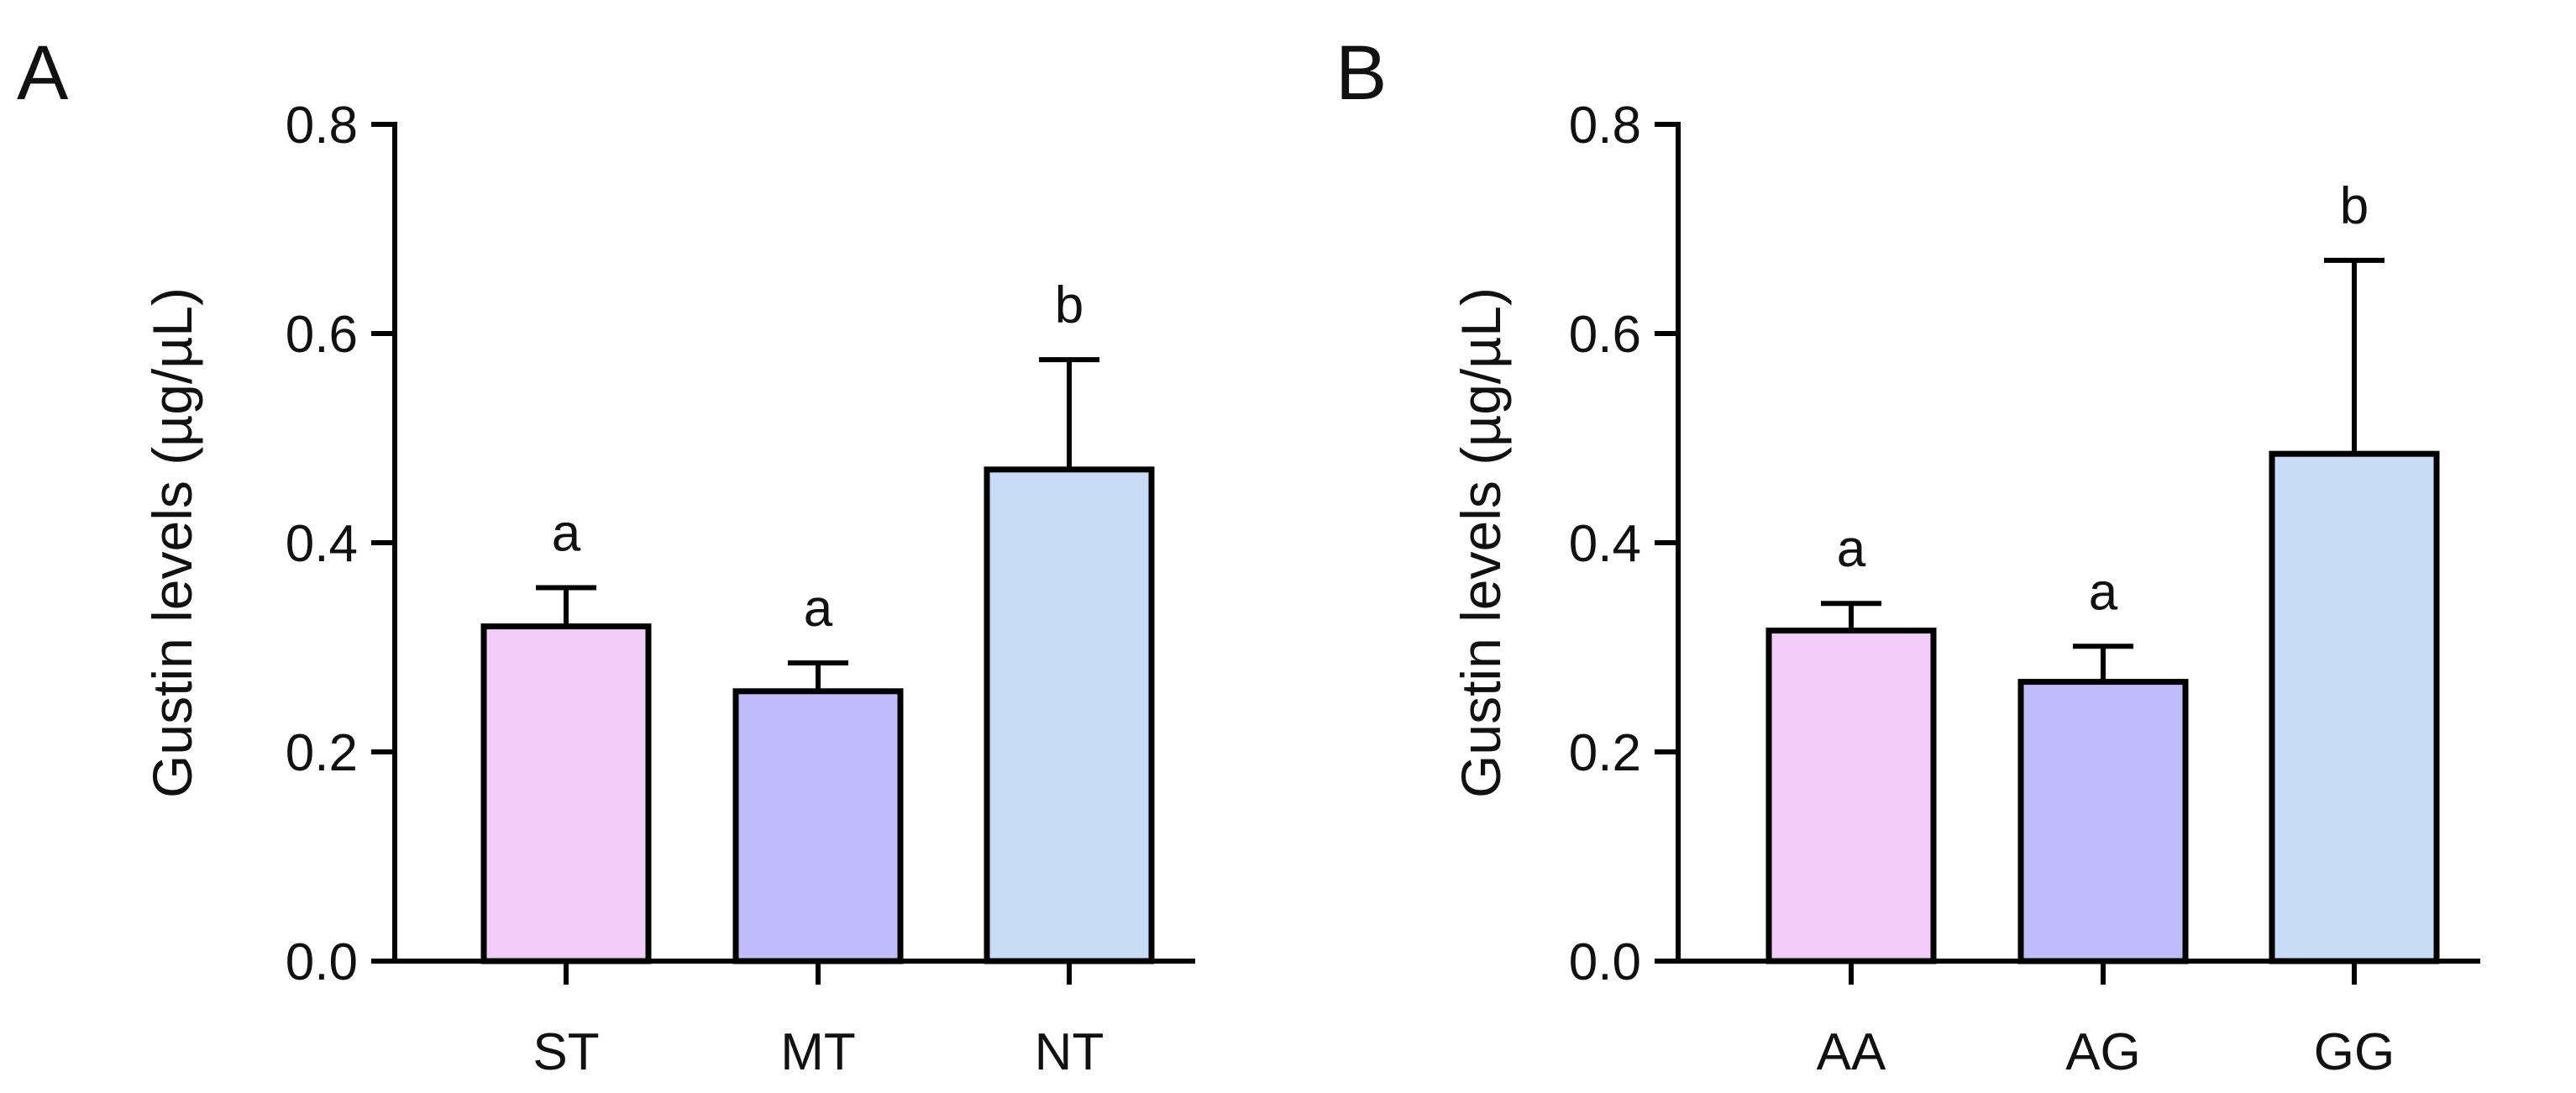 The height and width of the screenshot is (1093, 2576). I want to click on bar-st, so click(566, 793).